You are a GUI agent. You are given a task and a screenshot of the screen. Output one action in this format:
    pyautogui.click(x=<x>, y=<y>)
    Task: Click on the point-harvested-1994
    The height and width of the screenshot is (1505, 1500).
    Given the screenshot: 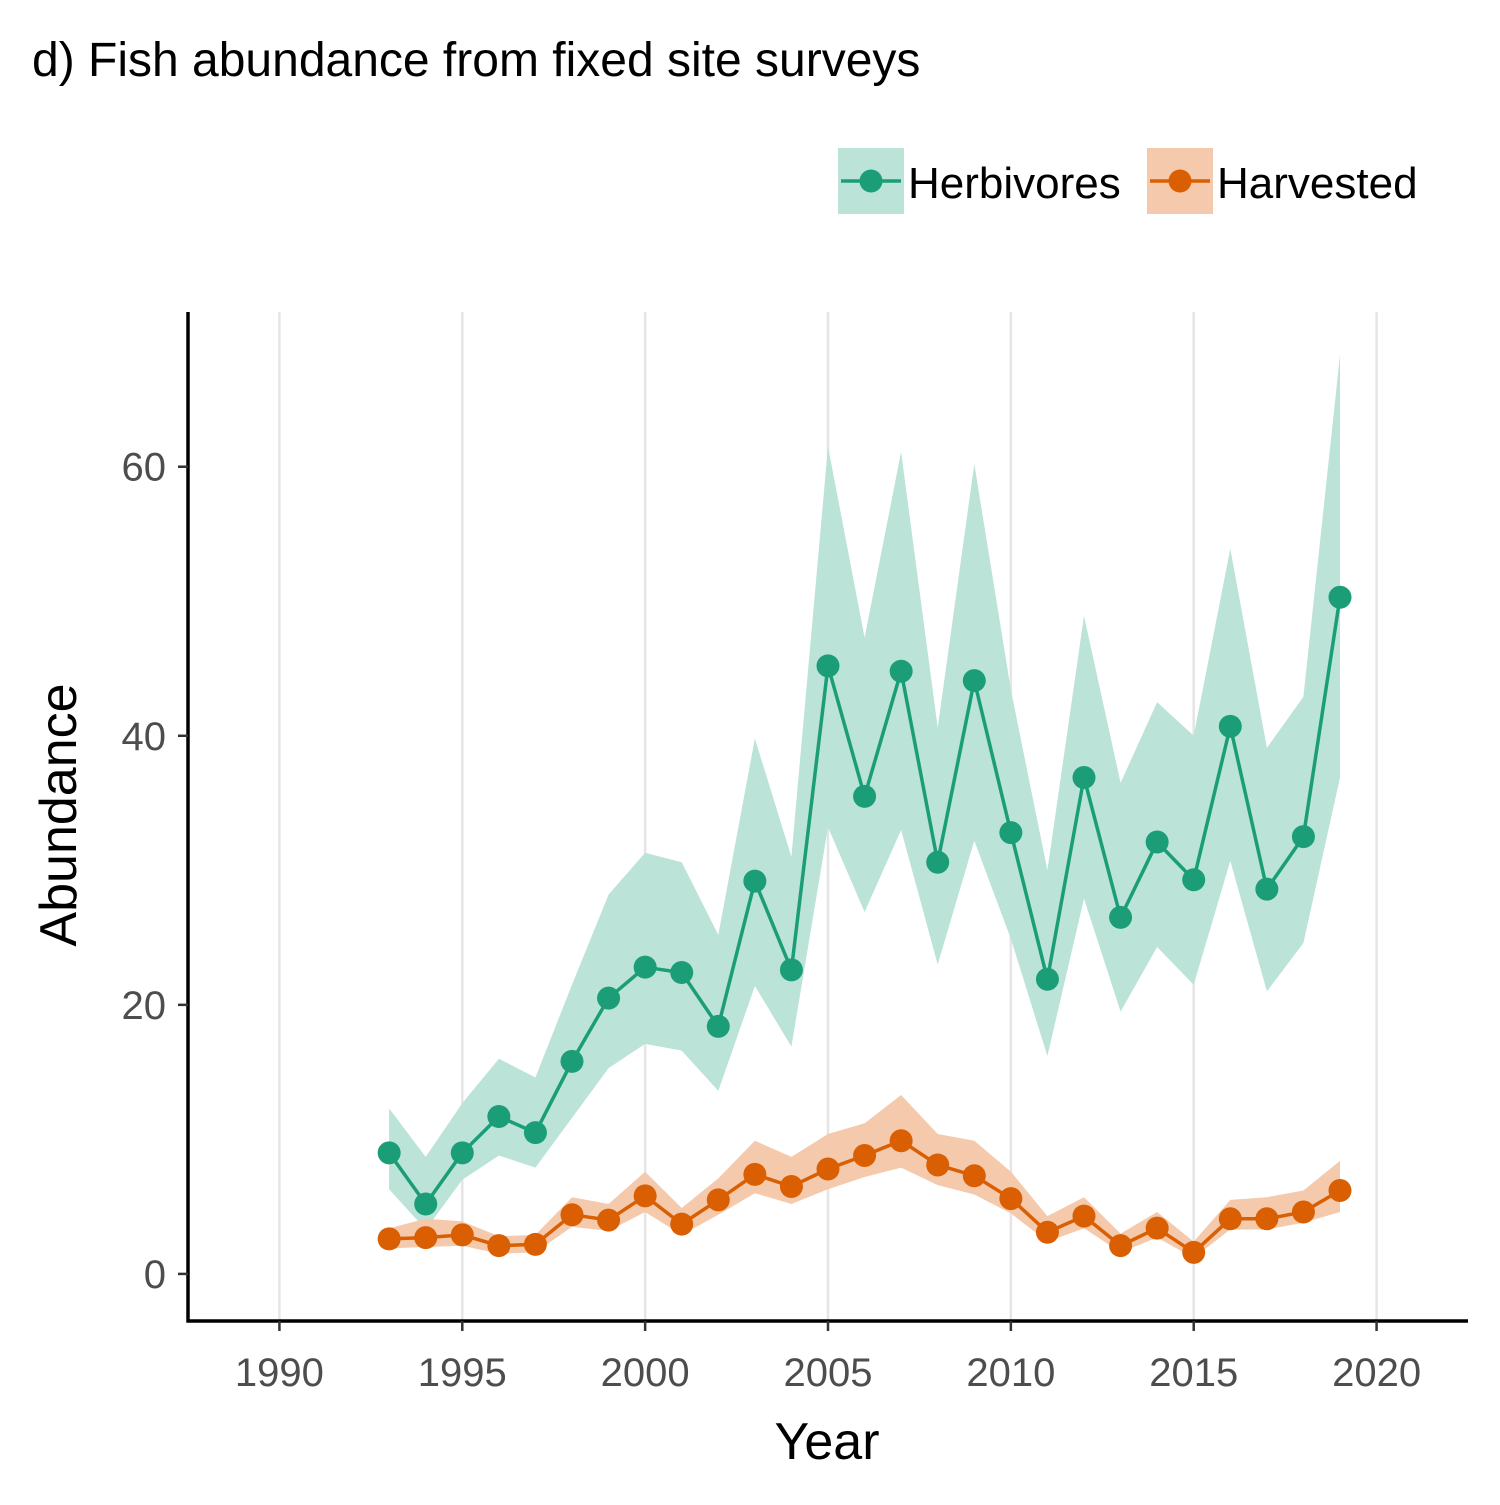 What is the action you would take?
    pyautogui.click(x=426, y=1238)
    